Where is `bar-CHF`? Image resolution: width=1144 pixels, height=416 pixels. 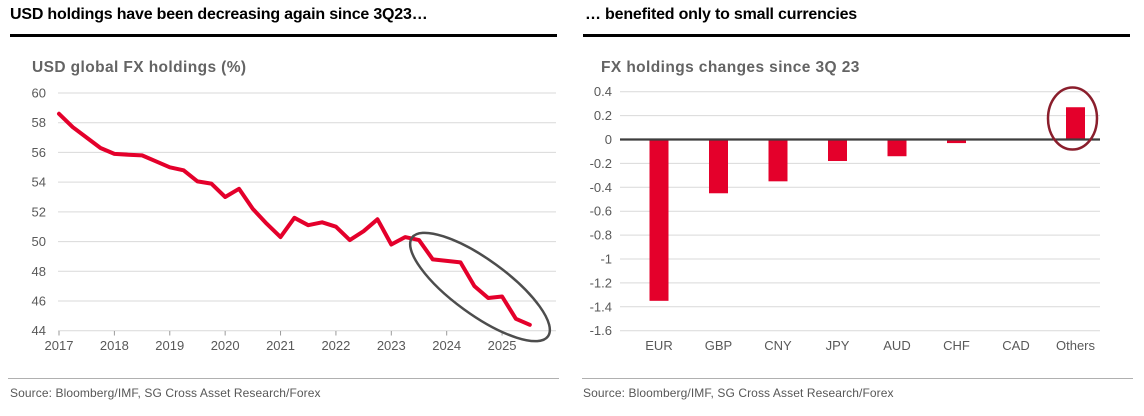
bar-CHF is located at coordinates (956, 141).